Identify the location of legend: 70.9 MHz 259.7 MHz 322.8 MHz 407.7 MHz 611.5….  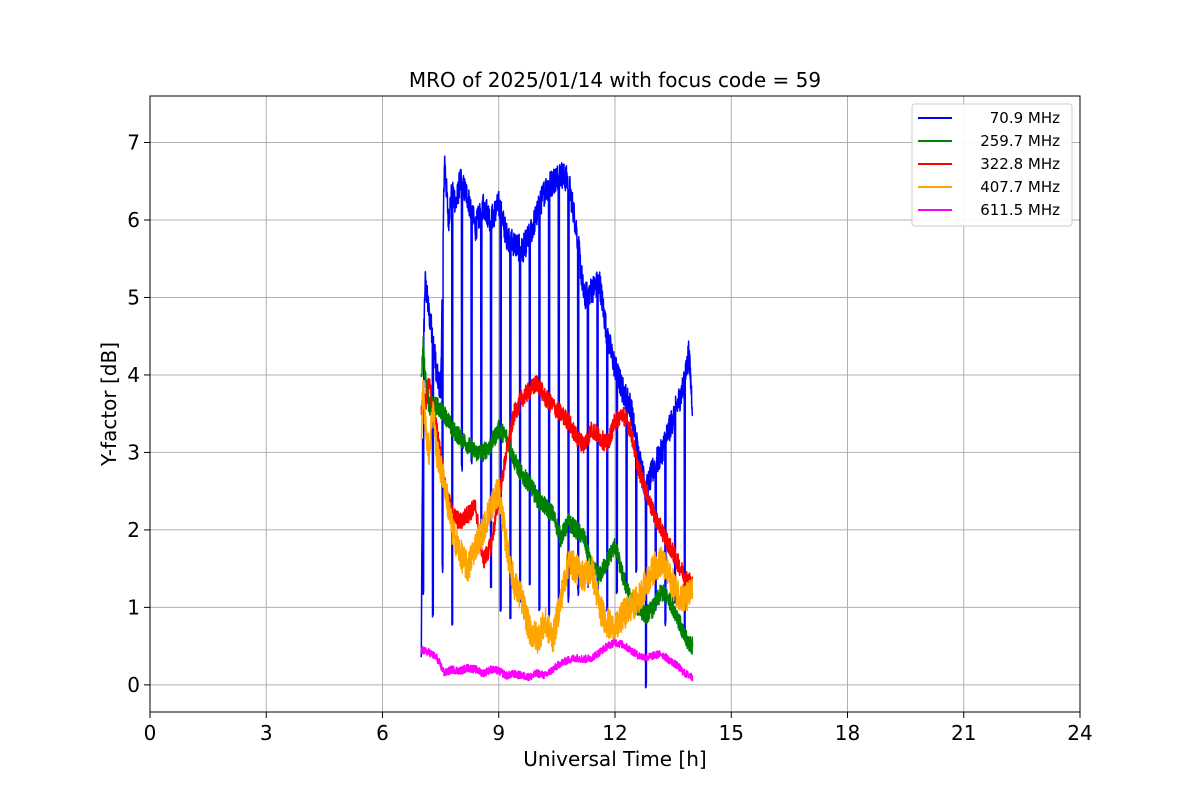
(992, 165).